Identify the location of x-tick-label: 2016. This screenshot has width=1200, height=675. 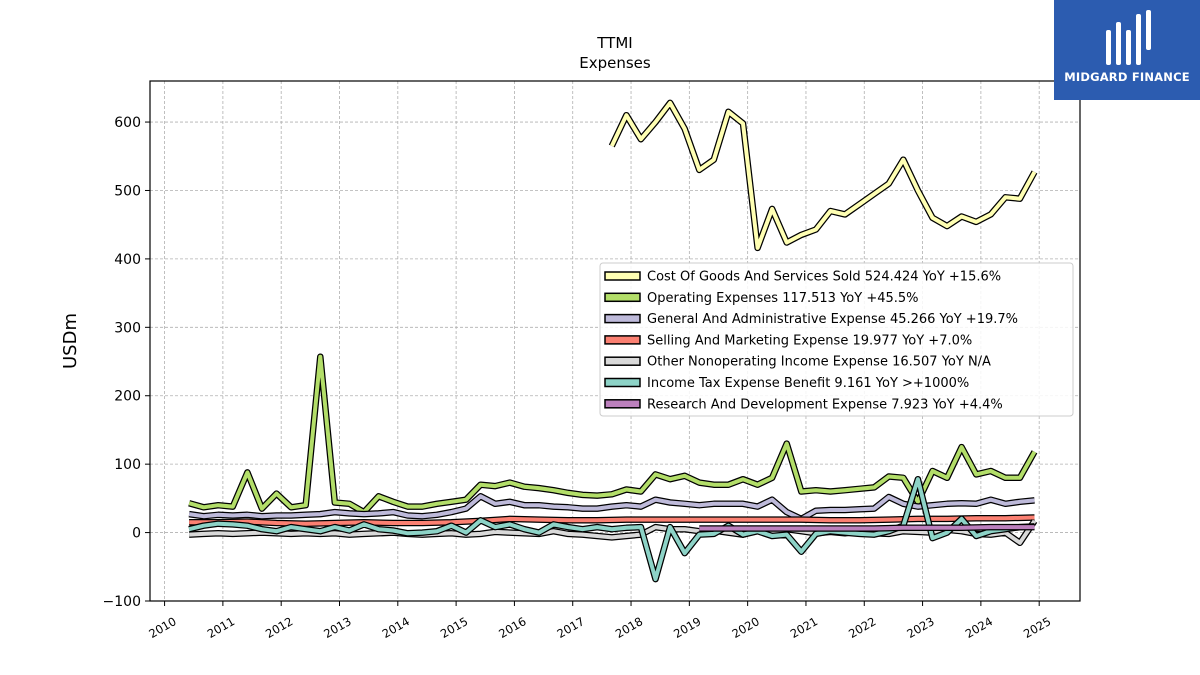
(512, 627).